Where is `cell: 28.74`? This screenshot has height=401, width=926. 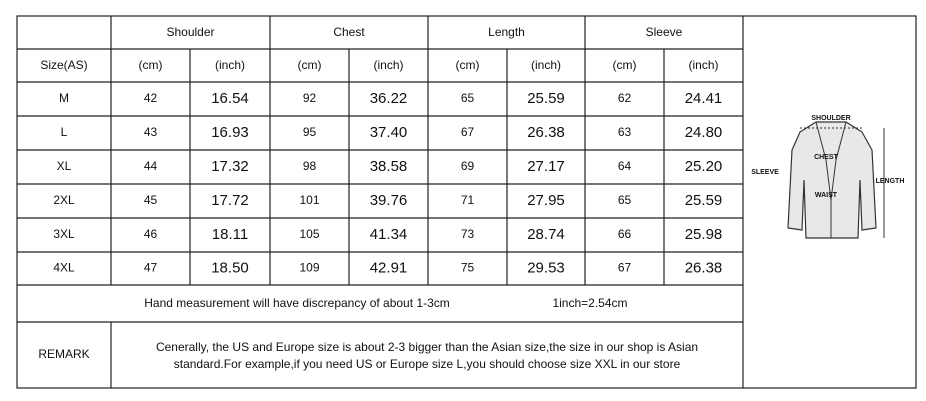
cell: 28.74 is located at coordinates (546, 234).